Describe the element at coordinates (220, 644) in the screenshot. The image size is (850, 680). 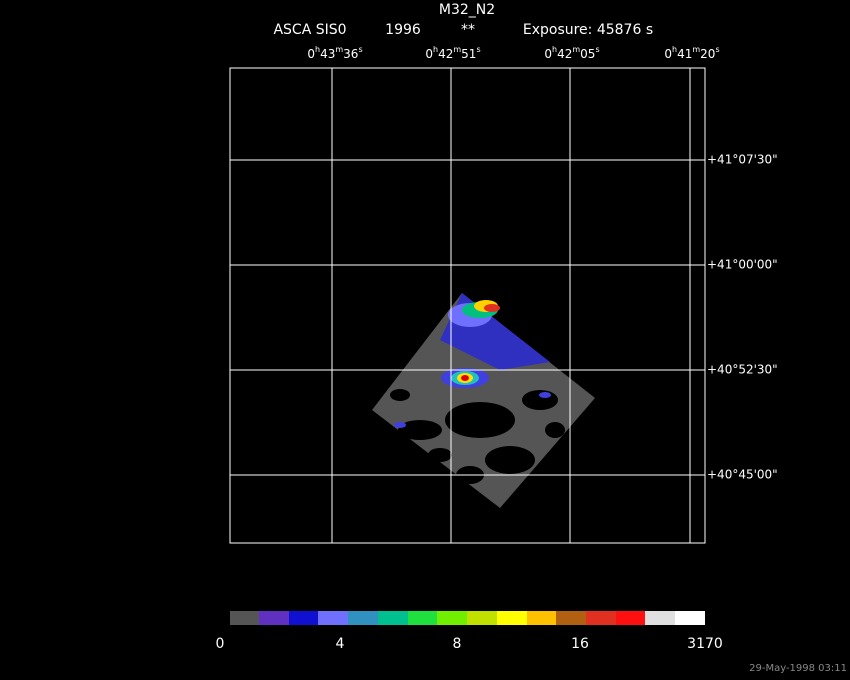
I see `colorbar-label: 0` at that location.